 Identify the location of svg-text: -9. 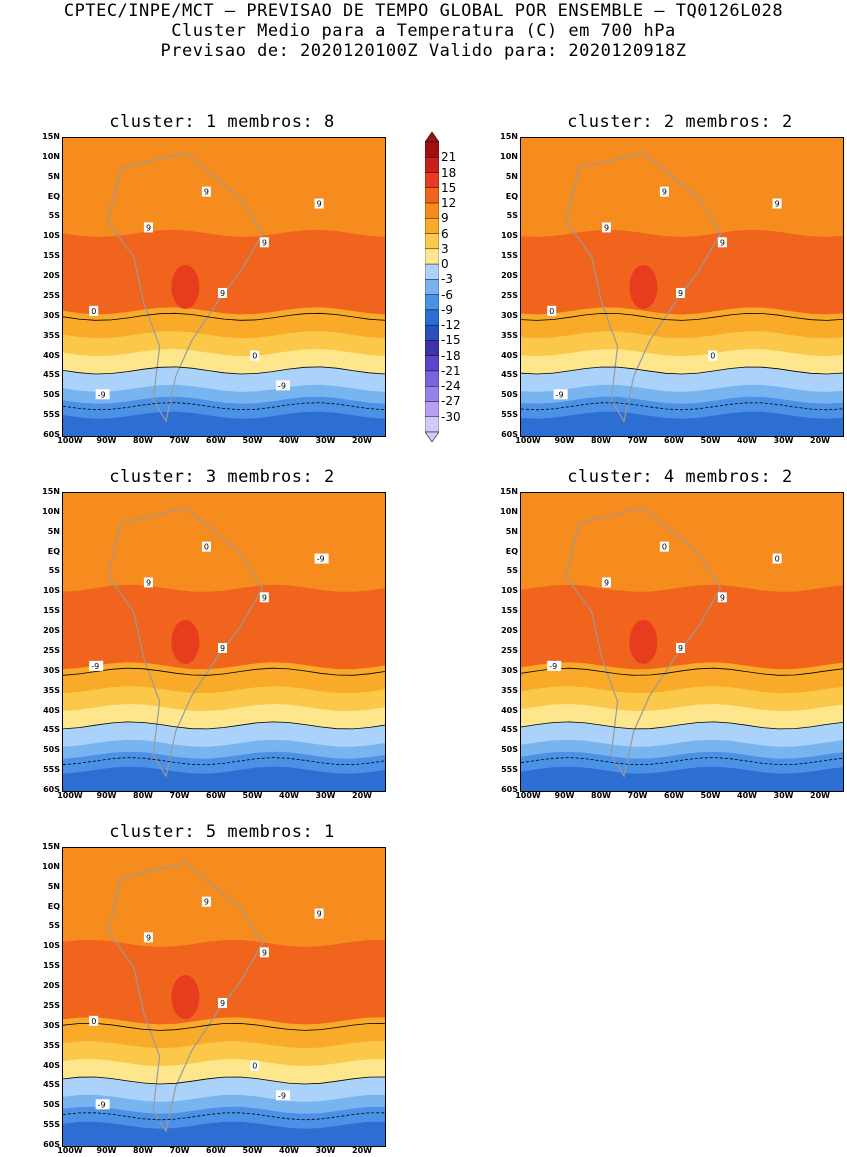
(102, 1104).